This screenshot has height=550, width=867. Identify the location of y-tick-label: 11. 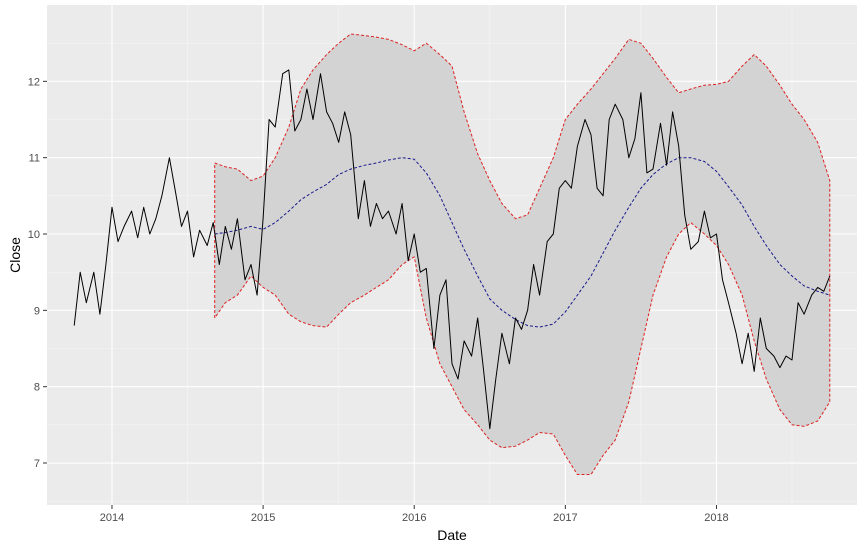
(34, 159).